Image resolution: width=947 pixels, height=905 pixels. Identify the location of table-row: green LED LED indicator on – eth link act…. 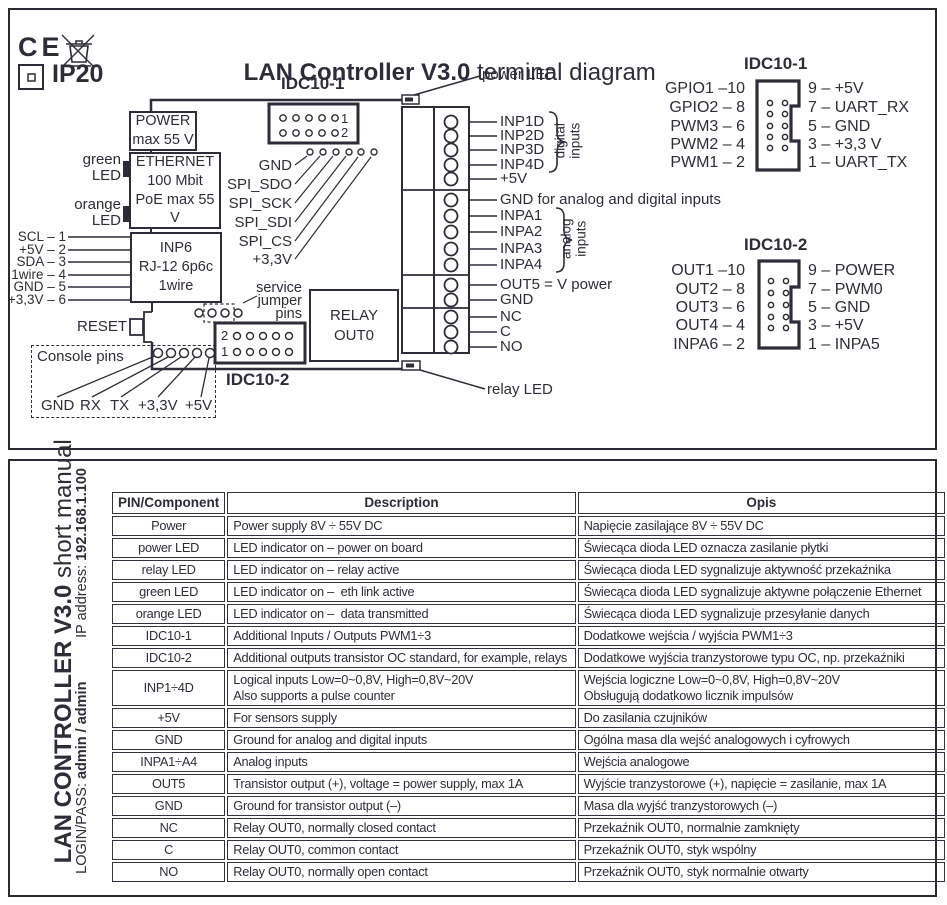
(528, 592).